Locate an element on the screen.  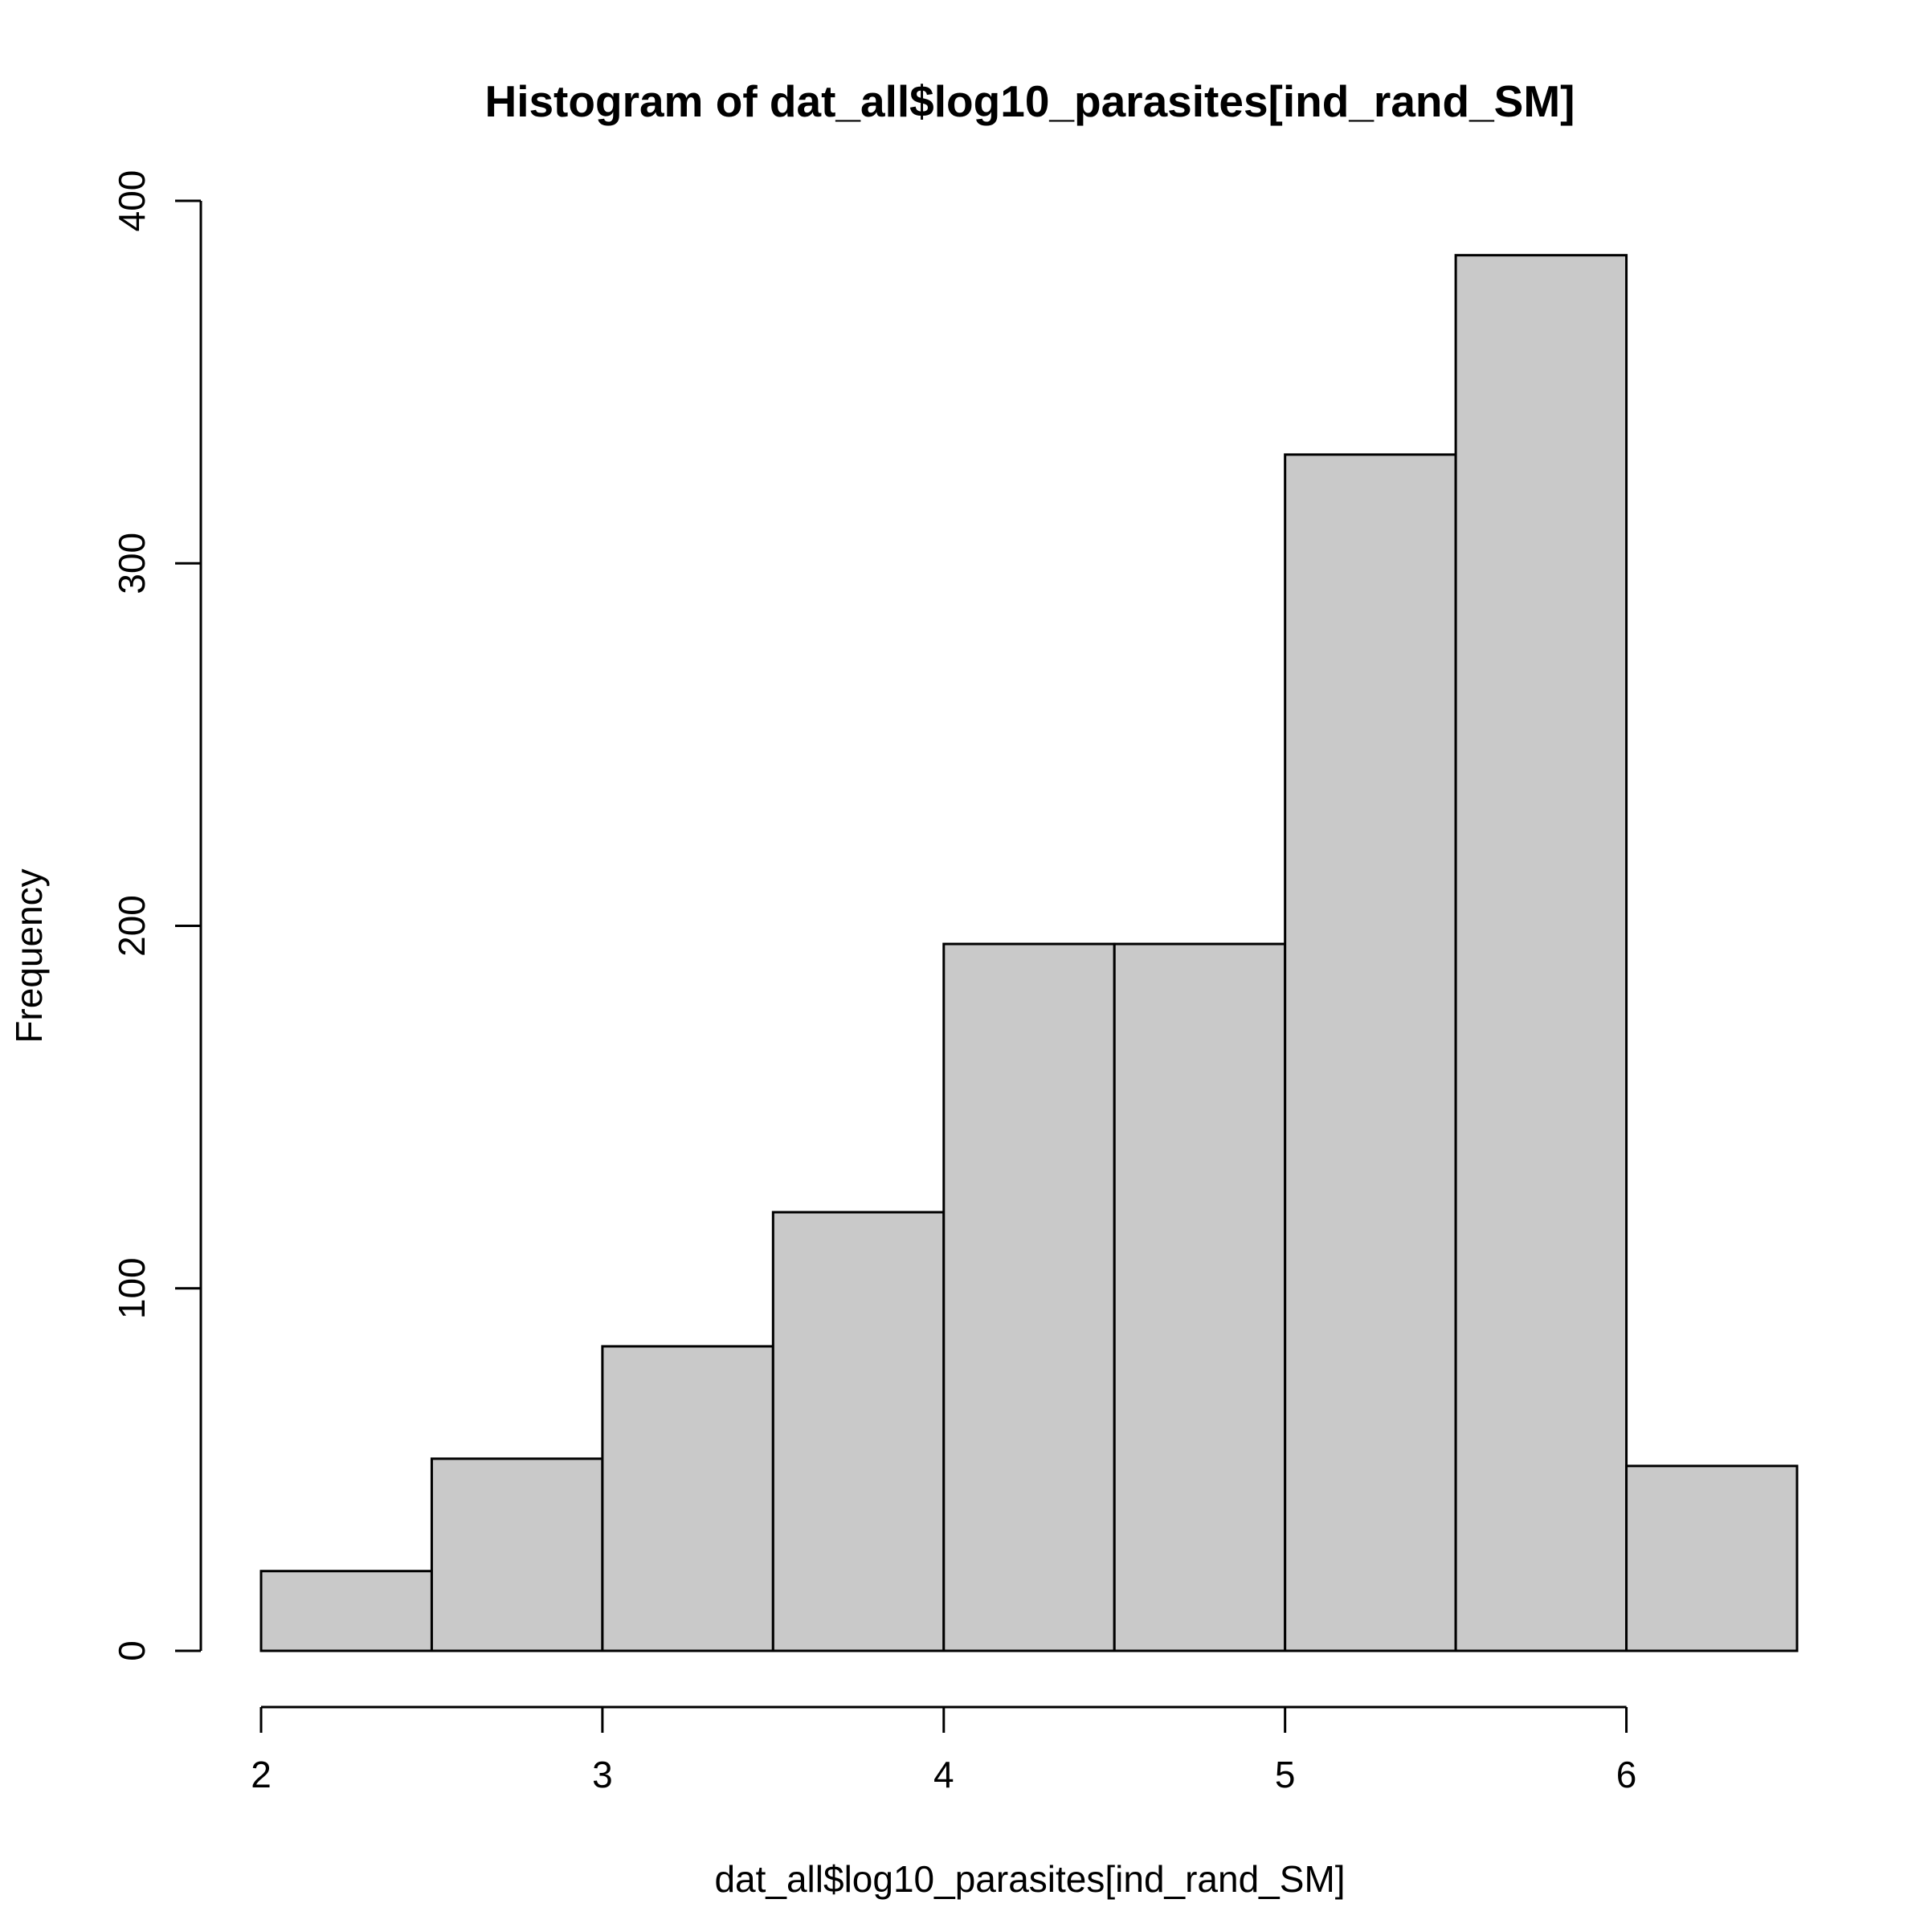
y-axis: 0 100 200 300 400 is located at coordinates (156, 915).